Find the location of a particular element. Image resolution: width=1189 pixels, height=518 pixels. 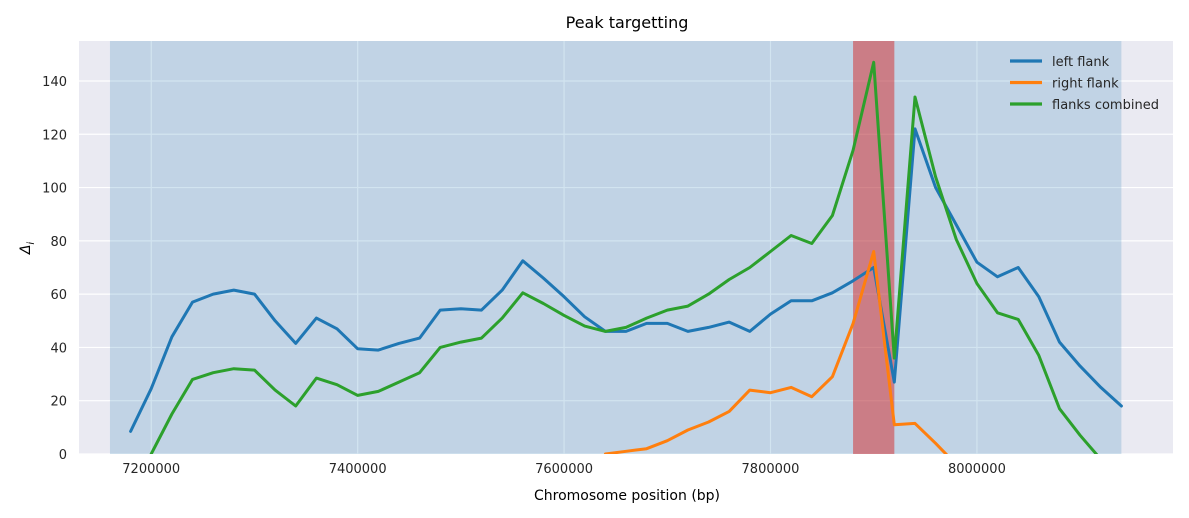

y-axis-label: Δi is located at coordinates (27, 249).